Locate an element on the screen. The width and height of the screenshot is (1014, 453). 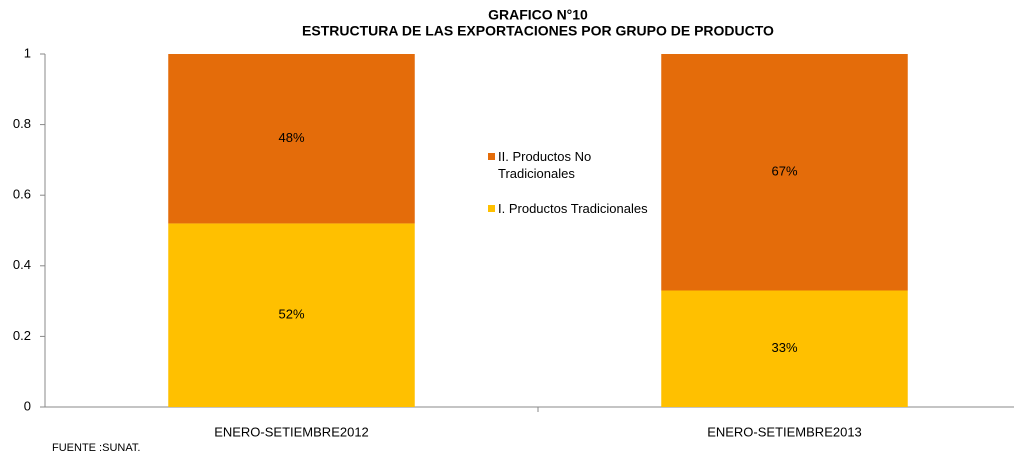
data-label: 52% is located at coordinates (291, 314).